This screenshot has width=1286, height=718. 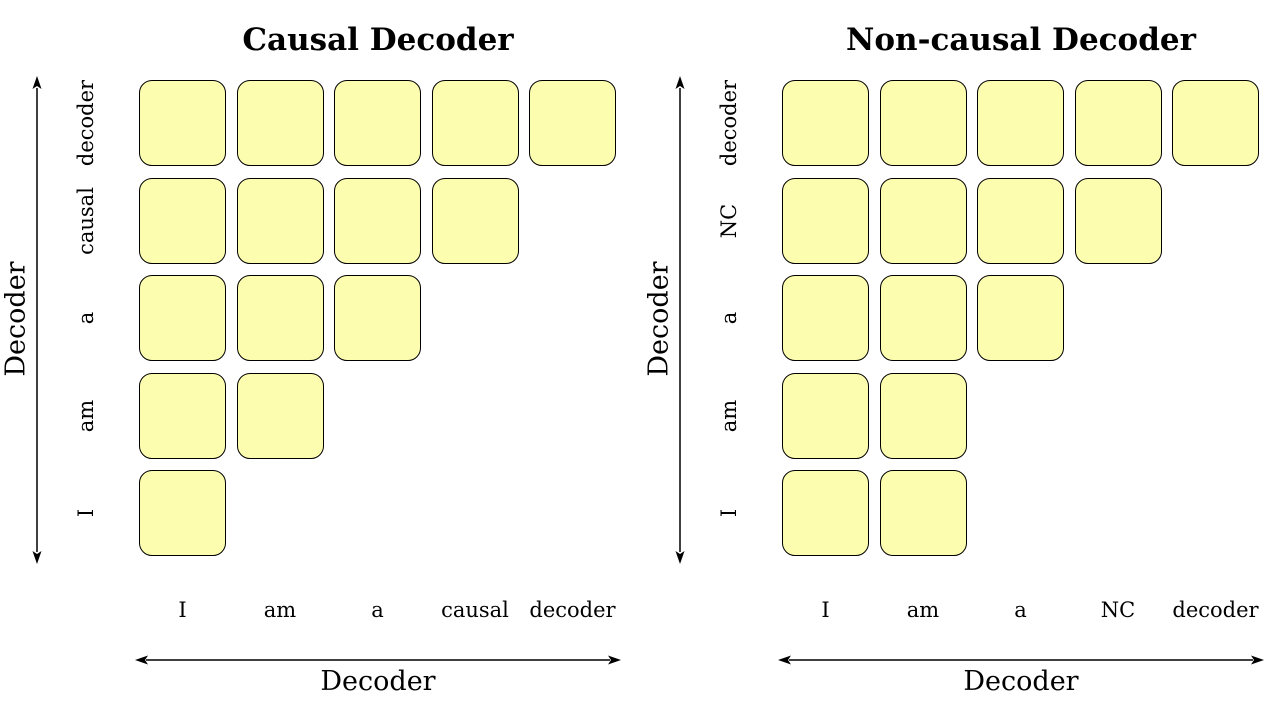 I want to click on column-token-label: causal, so click(x=475, y=610).